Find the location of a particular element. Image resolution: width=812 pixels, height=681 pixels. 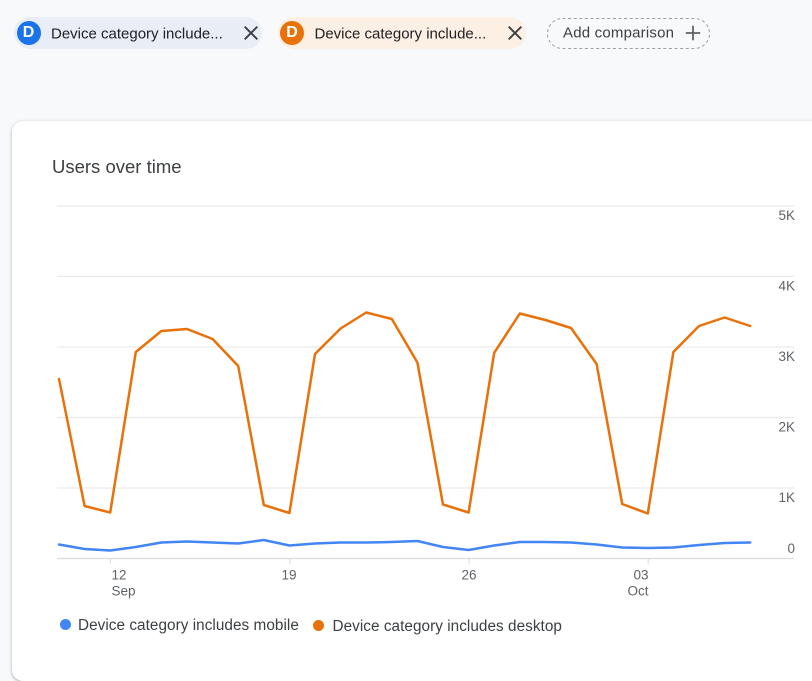

svg-text: 3K is located at coordinates (786, 356).